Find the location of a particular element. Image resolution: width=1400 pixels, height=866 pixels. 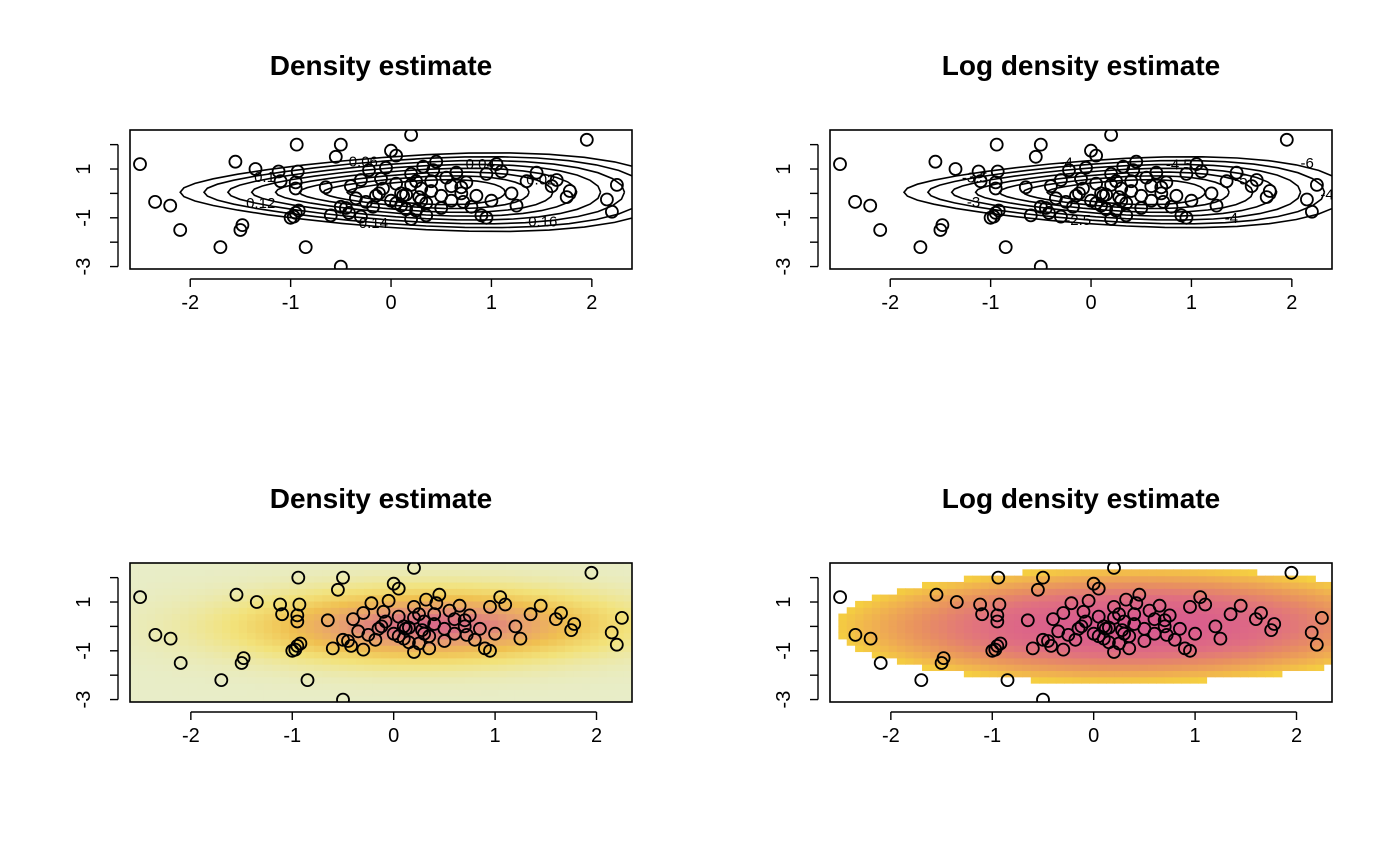

plot-frame is located at coordinates (381, 632).